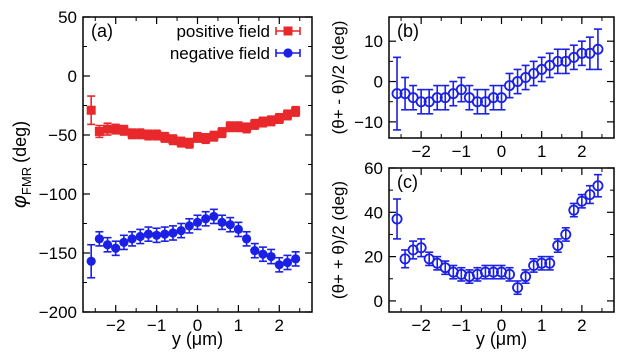 The height and width of the screenshot is (356, 624). Describe the element at coordinates (26, 181) in the screenshot. I see `y-axis-label-subscript: FMR` at that location.